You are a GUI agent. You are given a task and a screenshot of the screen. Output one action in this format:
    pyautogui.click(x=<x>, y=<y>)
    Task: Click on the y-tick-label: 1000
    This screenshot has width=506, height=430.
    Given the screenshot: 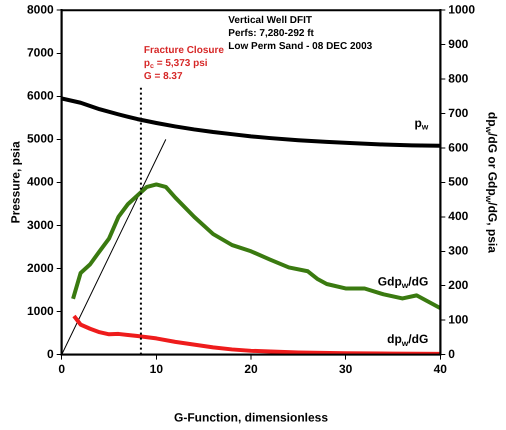 What is the action you would take?
    pyautogui.click(x=40, y=311)
    